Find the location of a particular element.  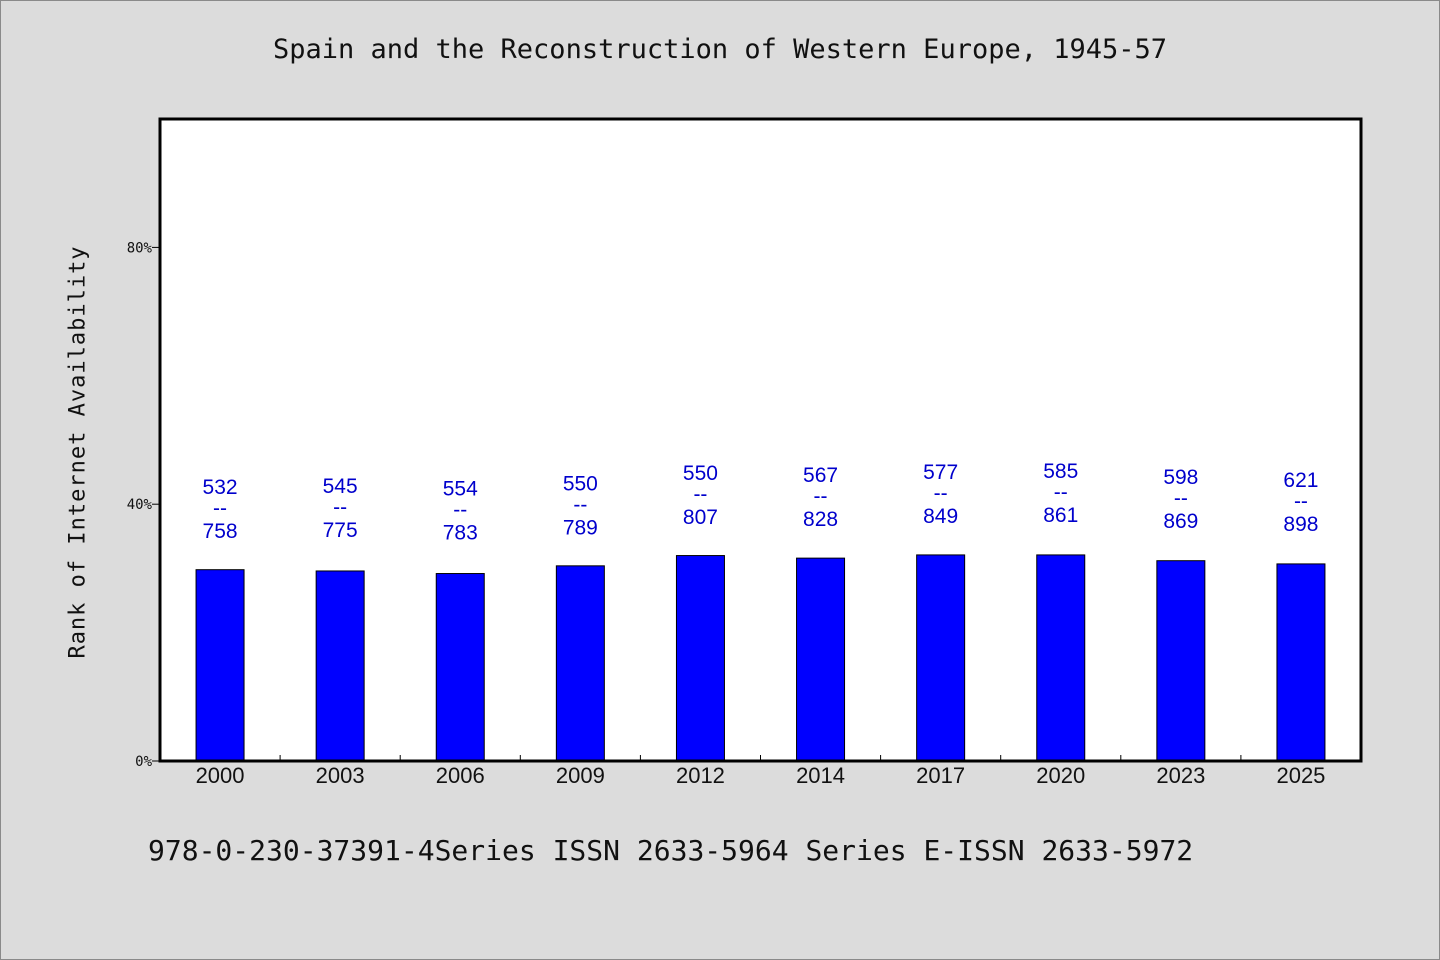

y-tick-label-40: 40% is located at coordinates (140, 505).